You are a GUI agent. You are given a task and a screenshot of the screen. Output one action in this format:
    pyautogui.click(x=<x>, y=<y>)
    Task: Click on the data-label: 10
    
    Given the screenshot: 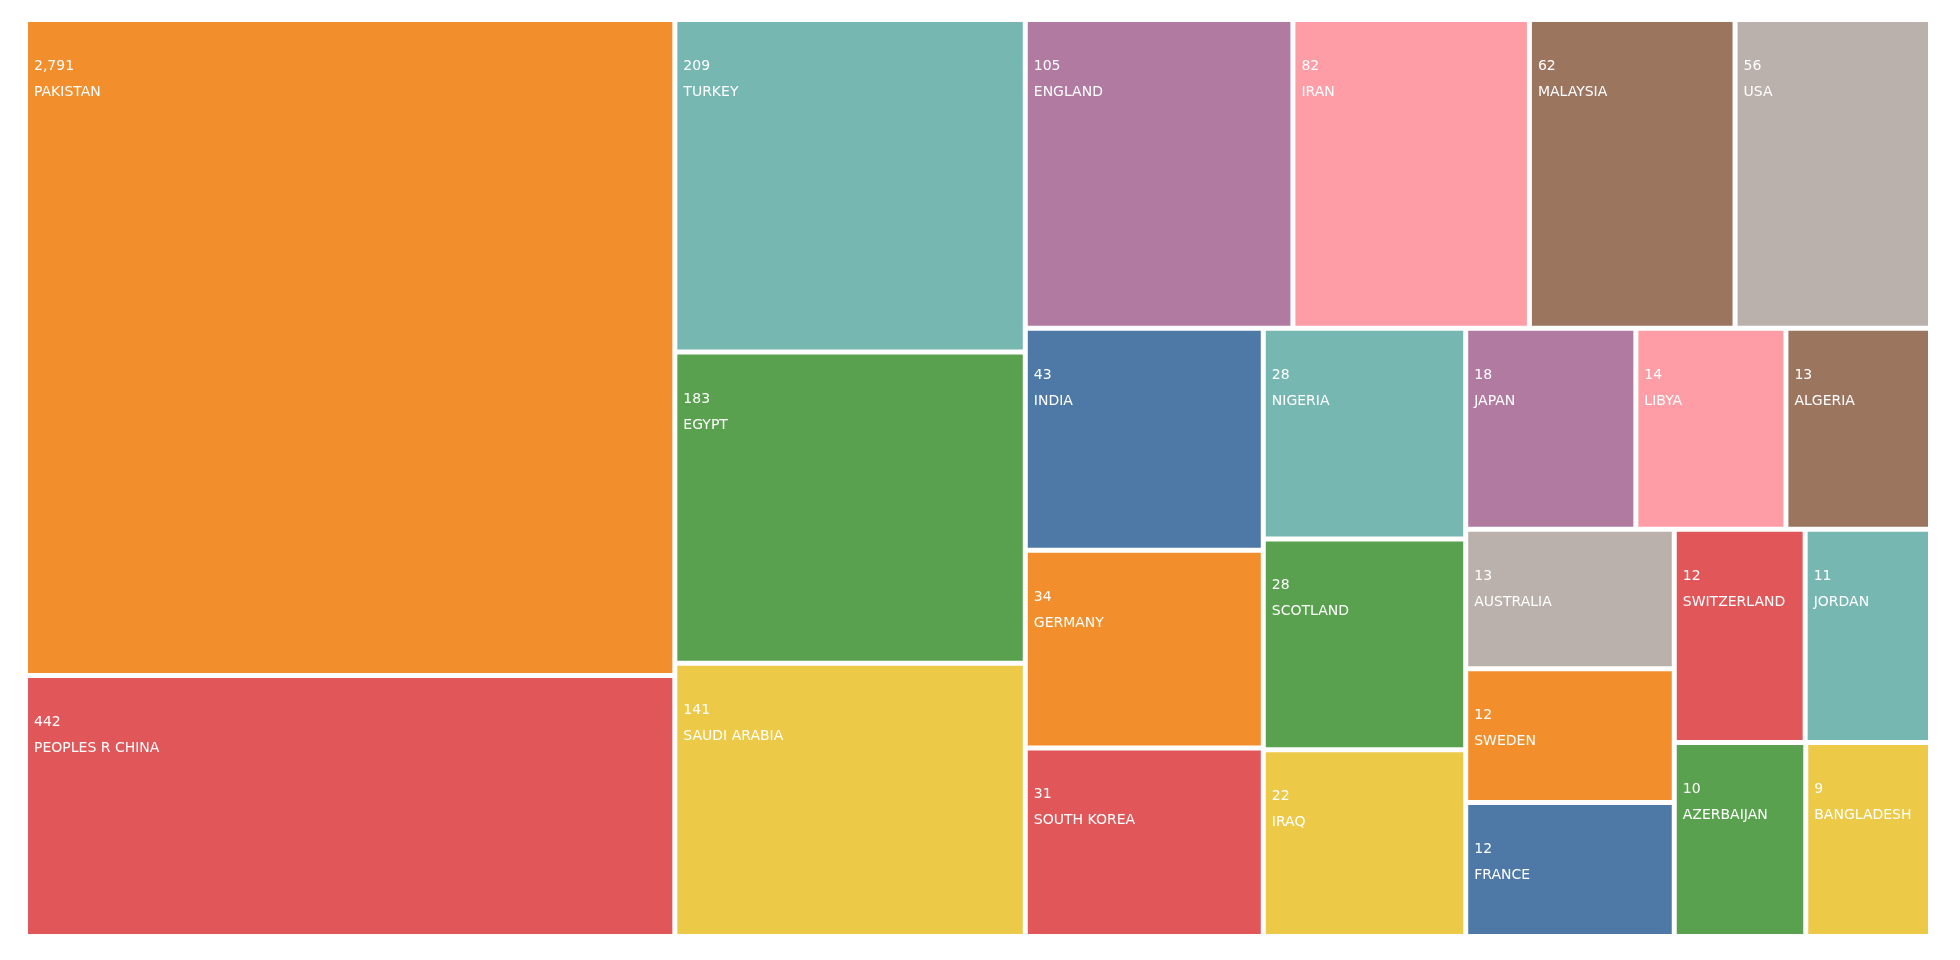 What is the action you would take?
    pyautogui.click(x=1691, y=788)
    